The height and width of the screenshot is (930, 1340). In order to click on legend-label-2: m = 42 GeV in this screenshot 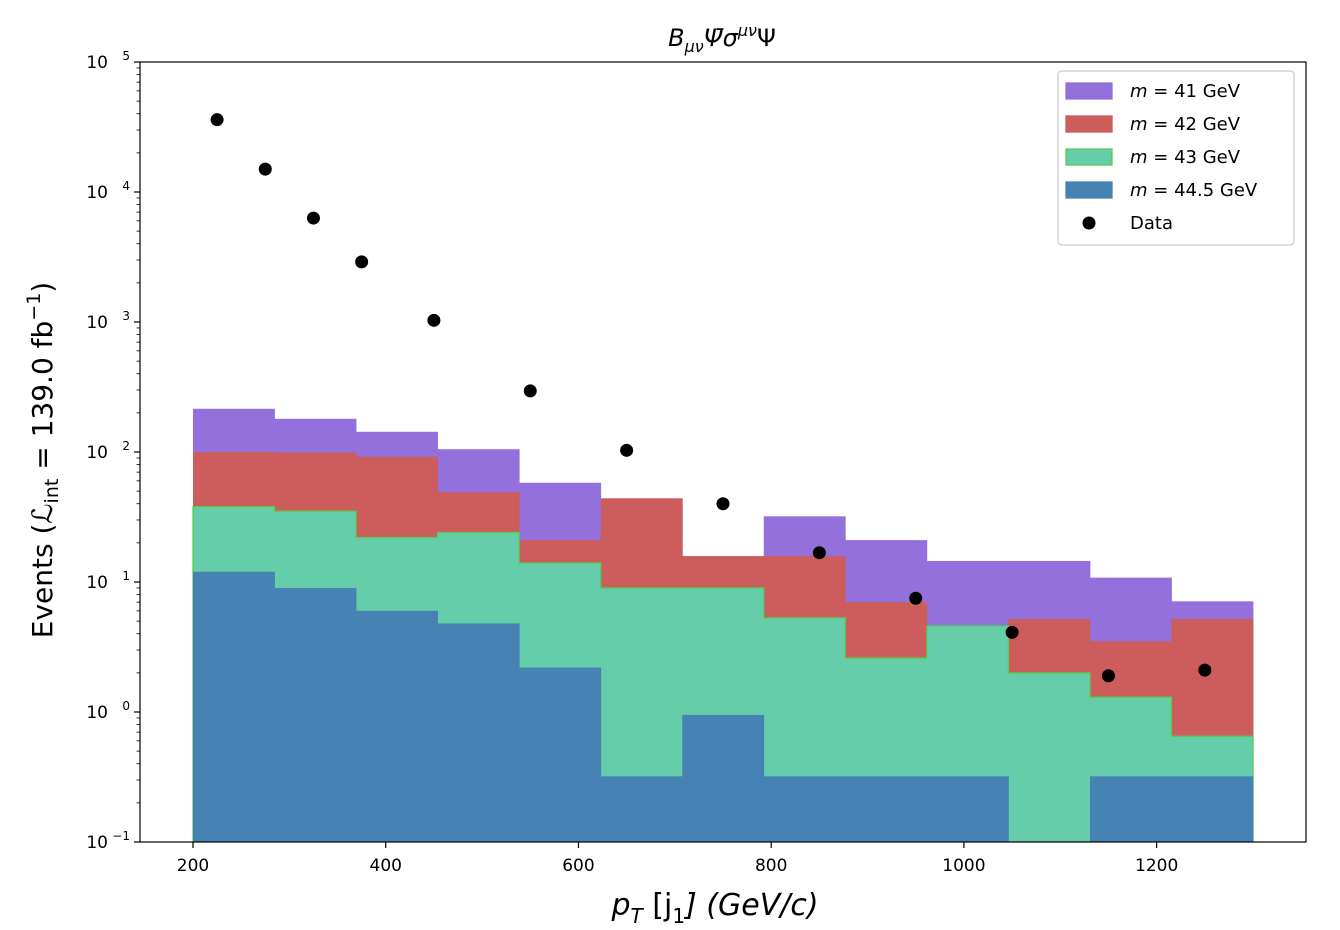, I will do `click(1185, 124)`.